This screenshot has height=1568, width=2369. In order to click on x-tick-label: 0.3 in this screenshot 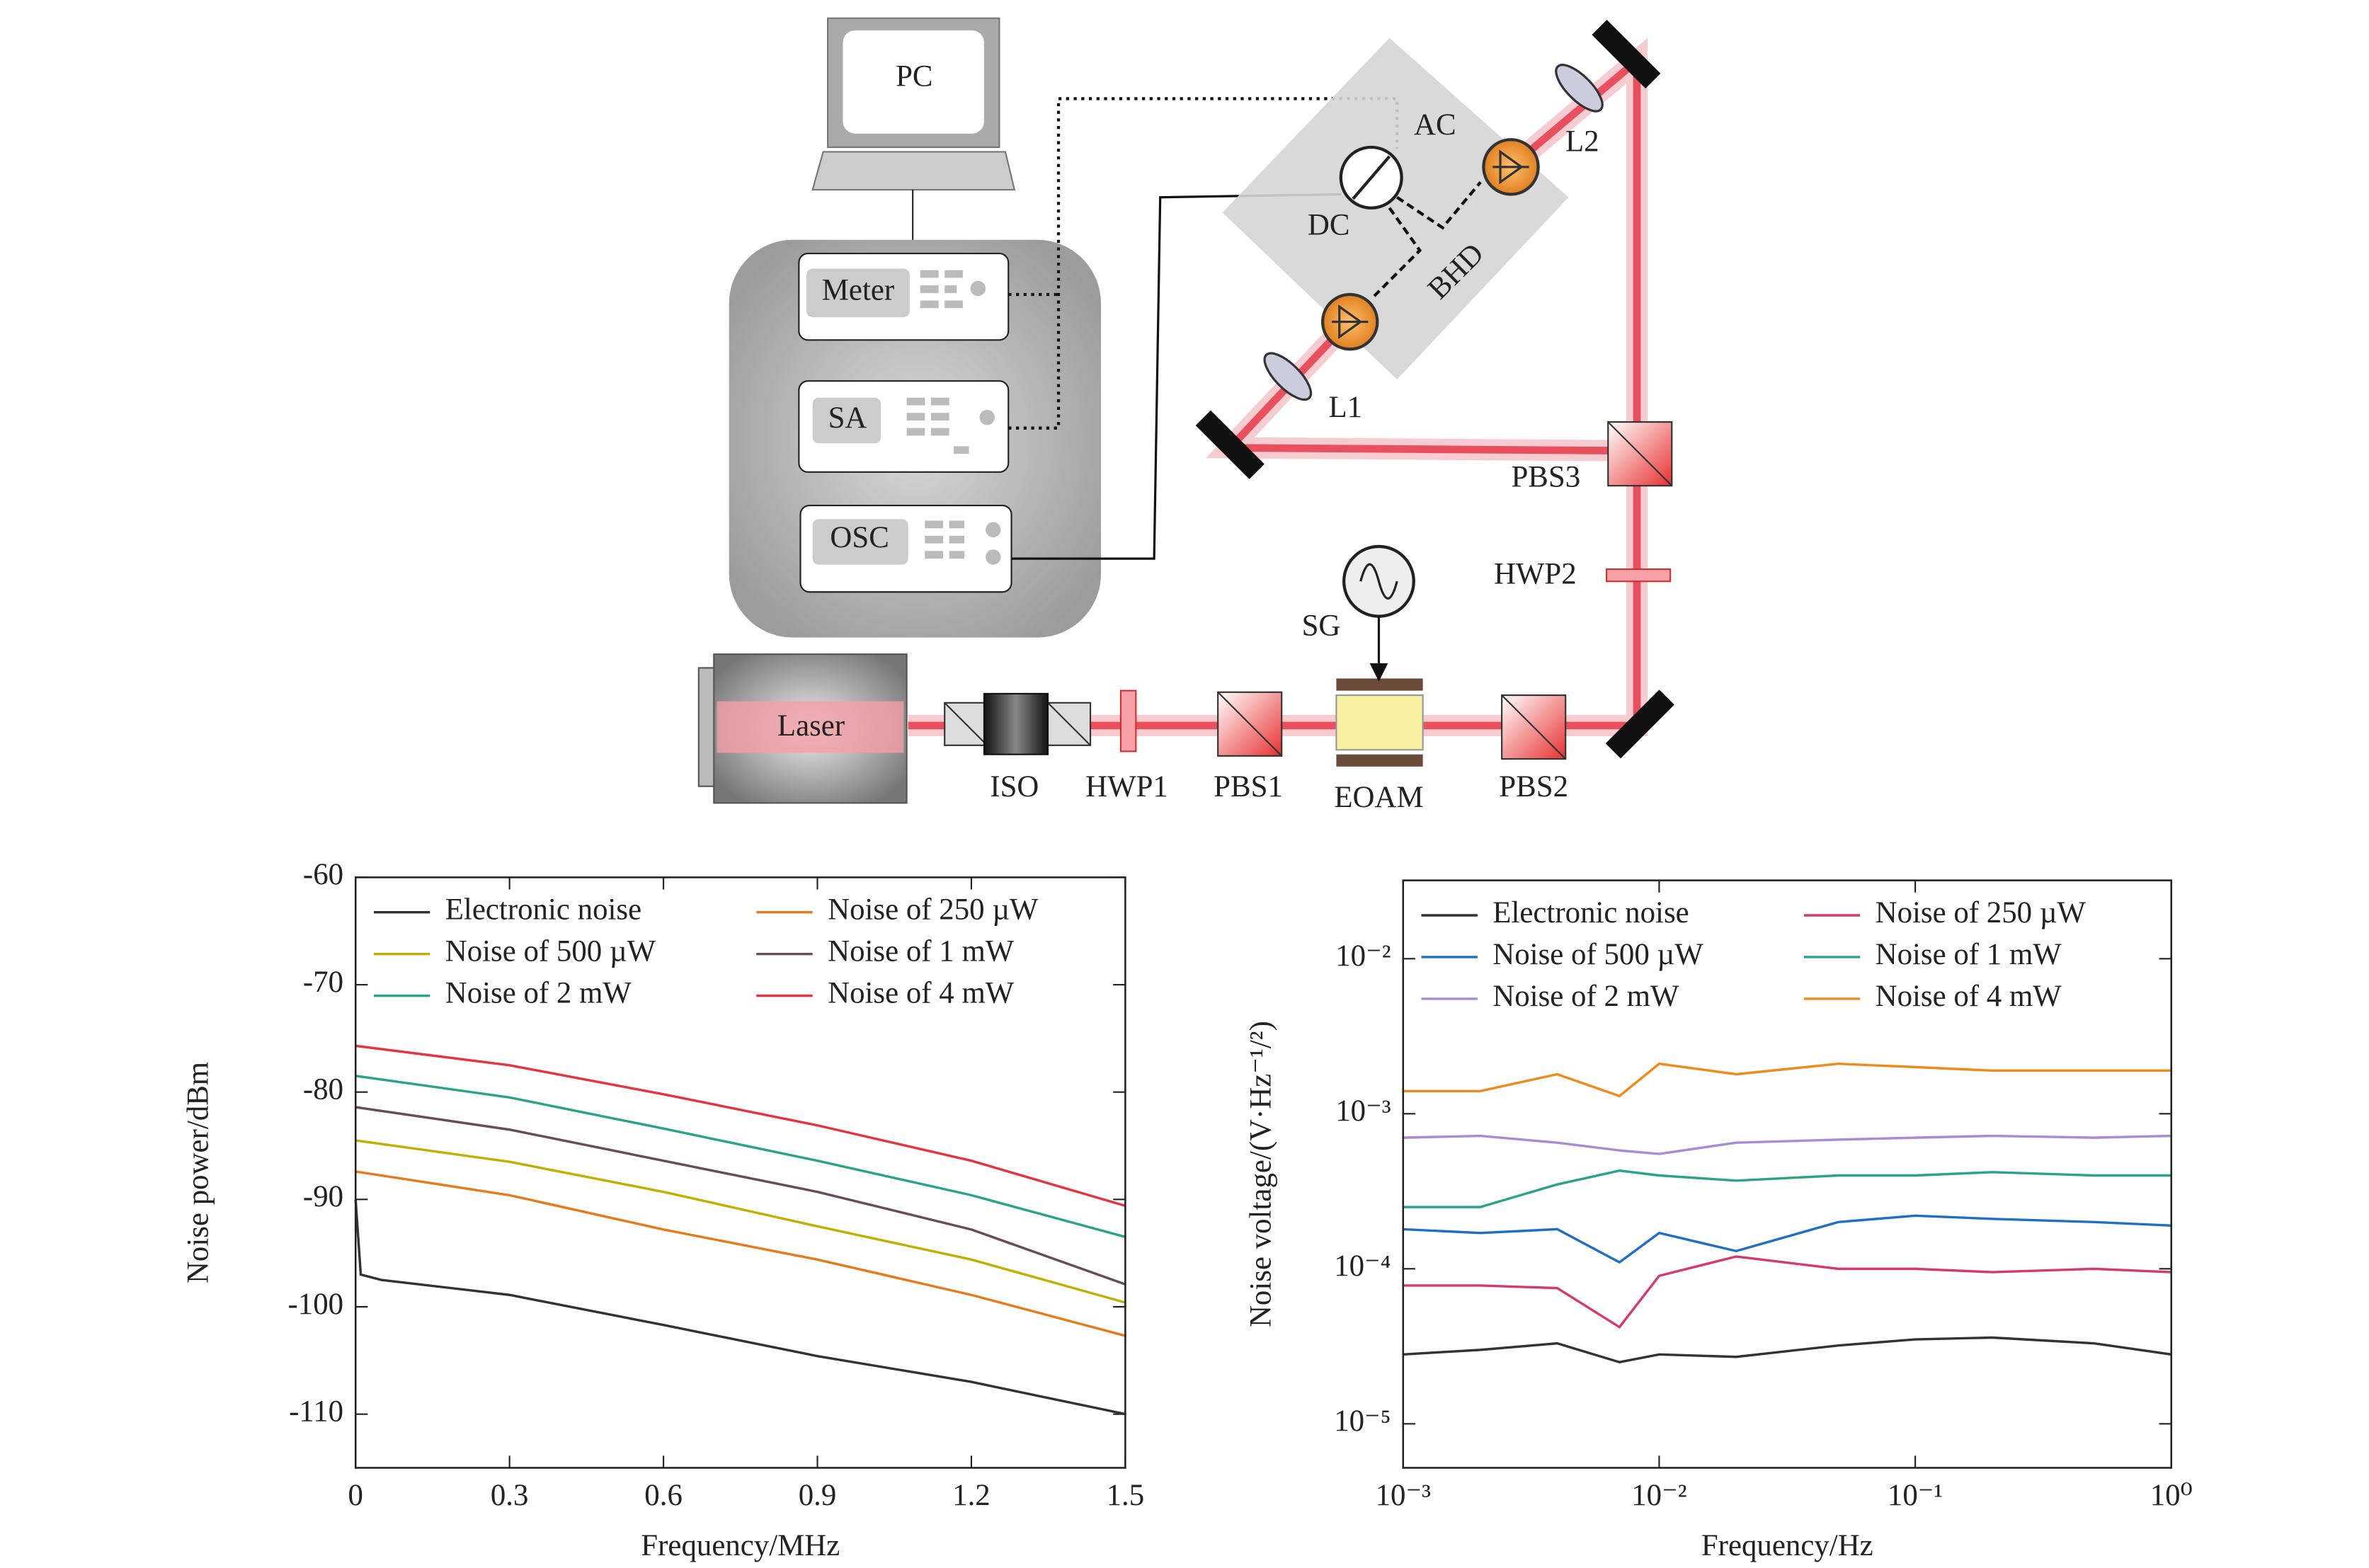, I will do `click(510, 1495)`.